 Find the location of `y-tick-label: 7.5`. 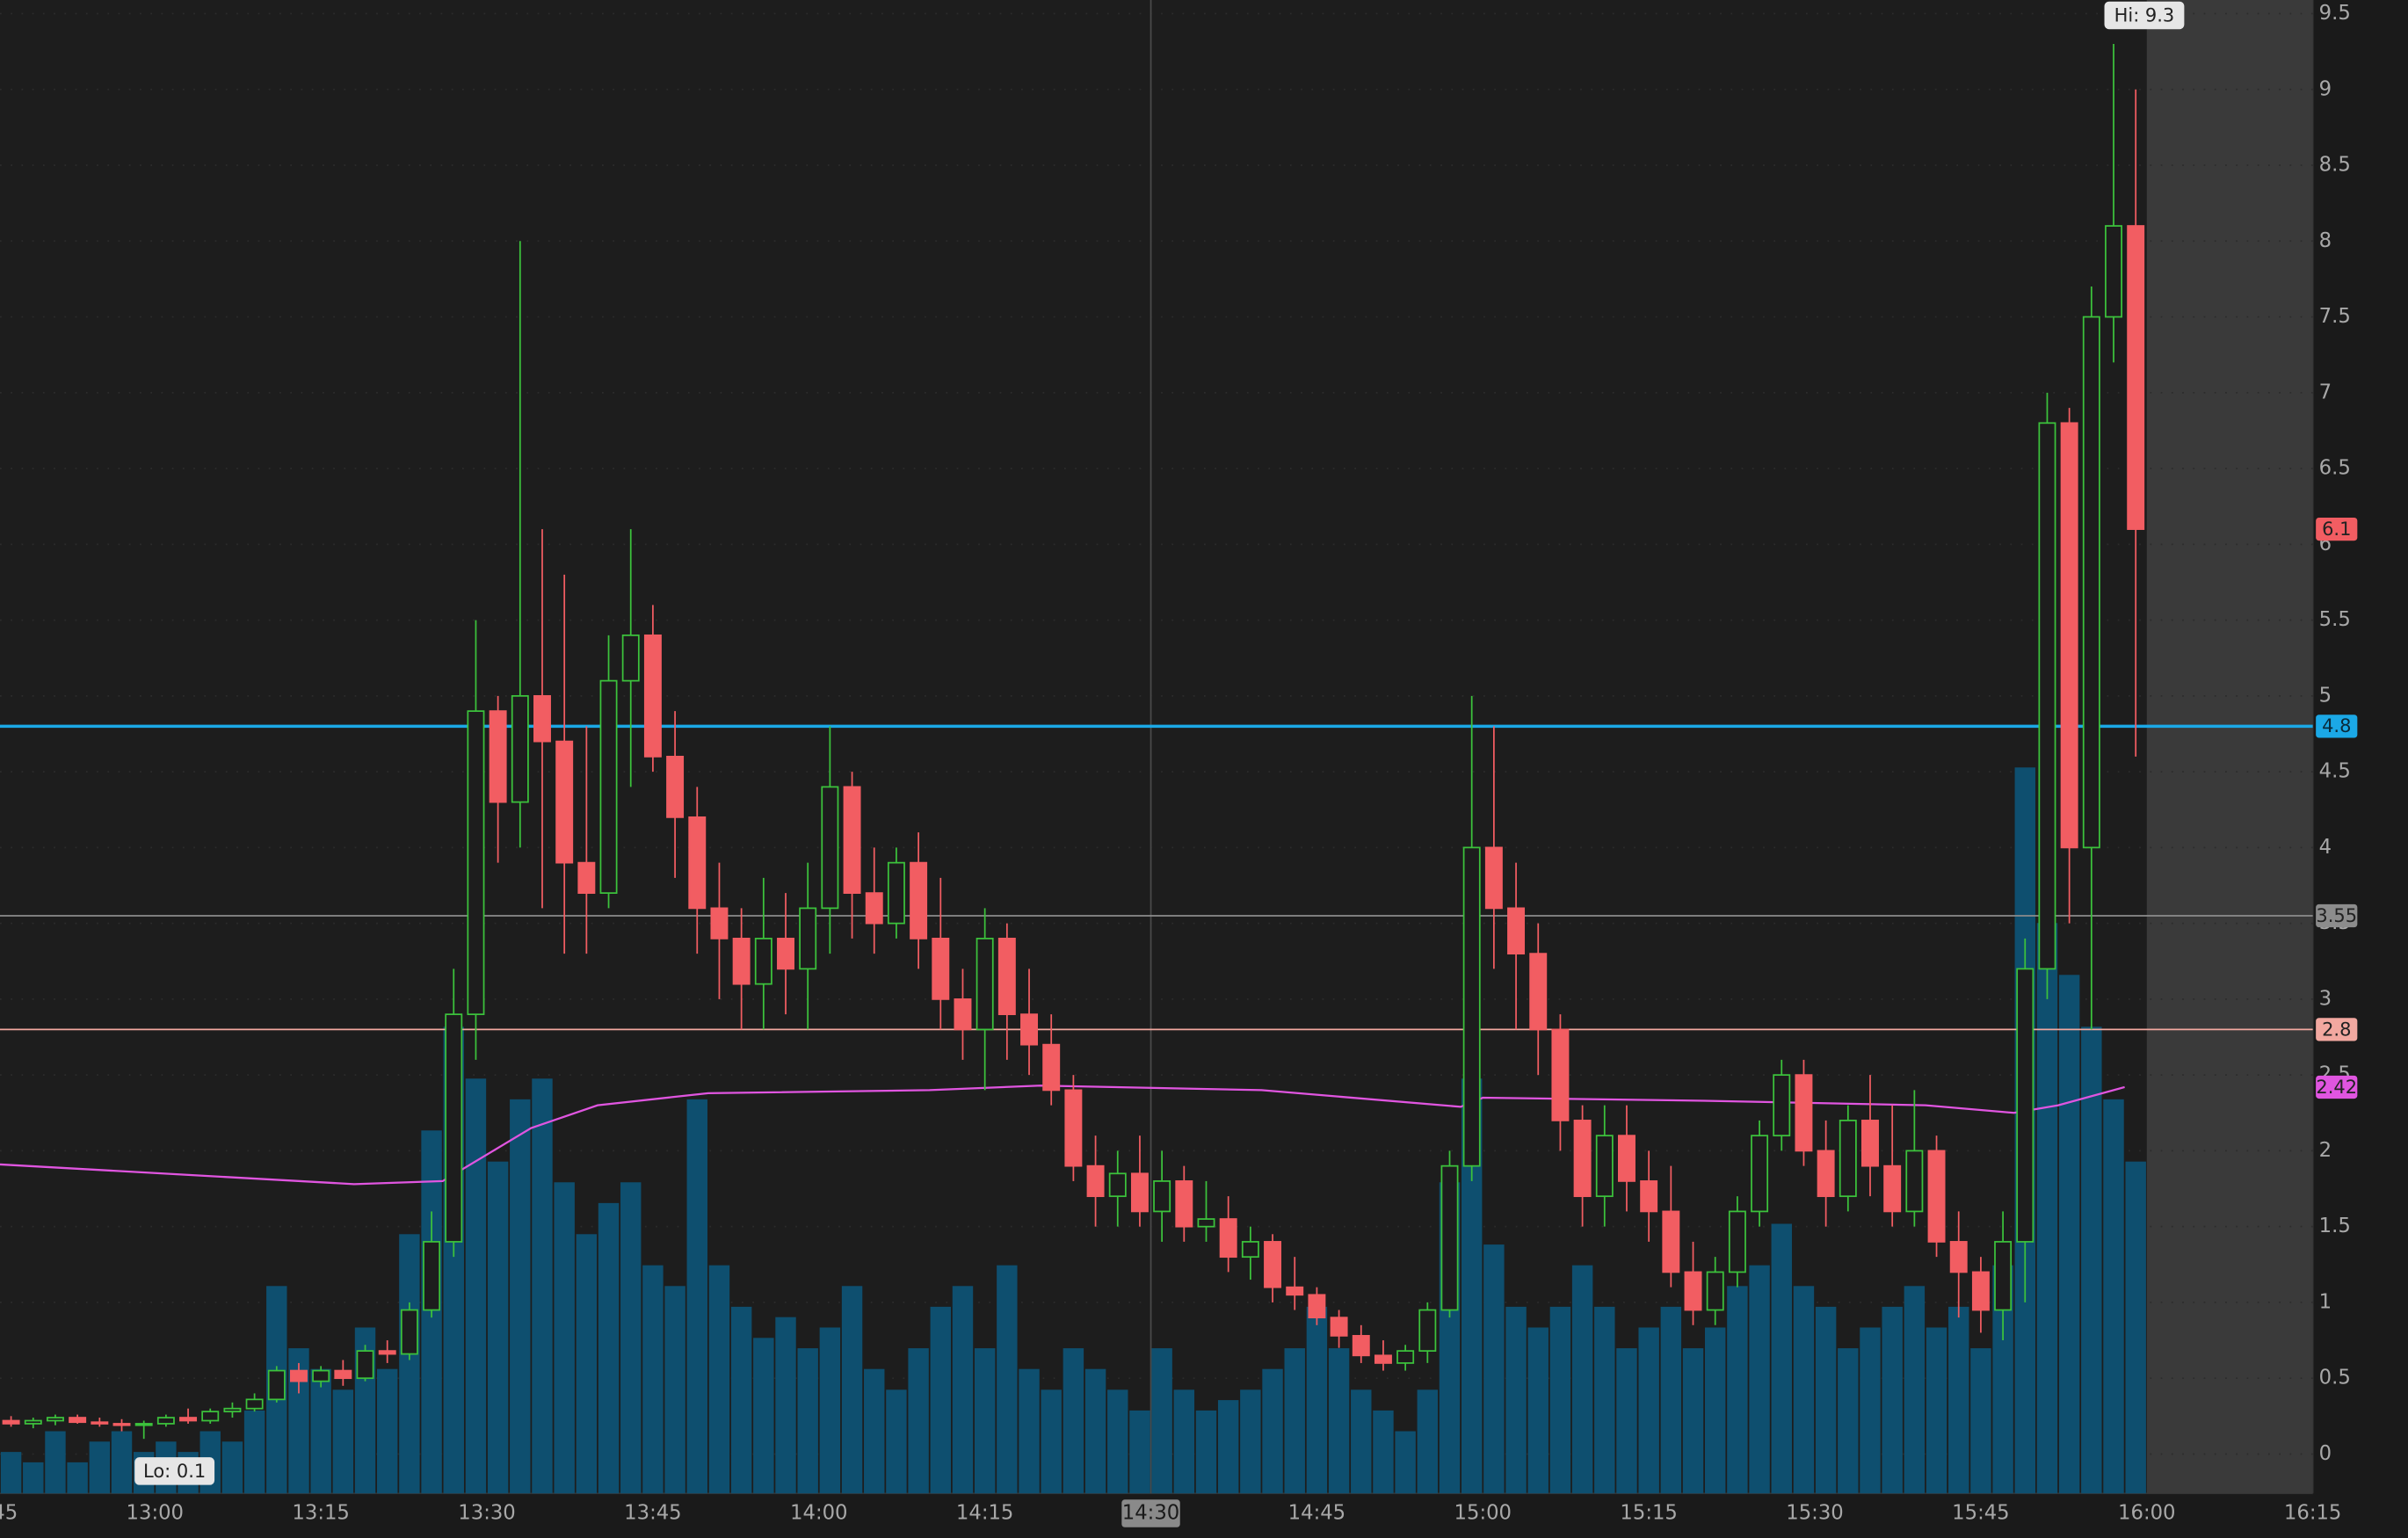

y-tick-label: 7.5 is located at coordinates (2335, 317).